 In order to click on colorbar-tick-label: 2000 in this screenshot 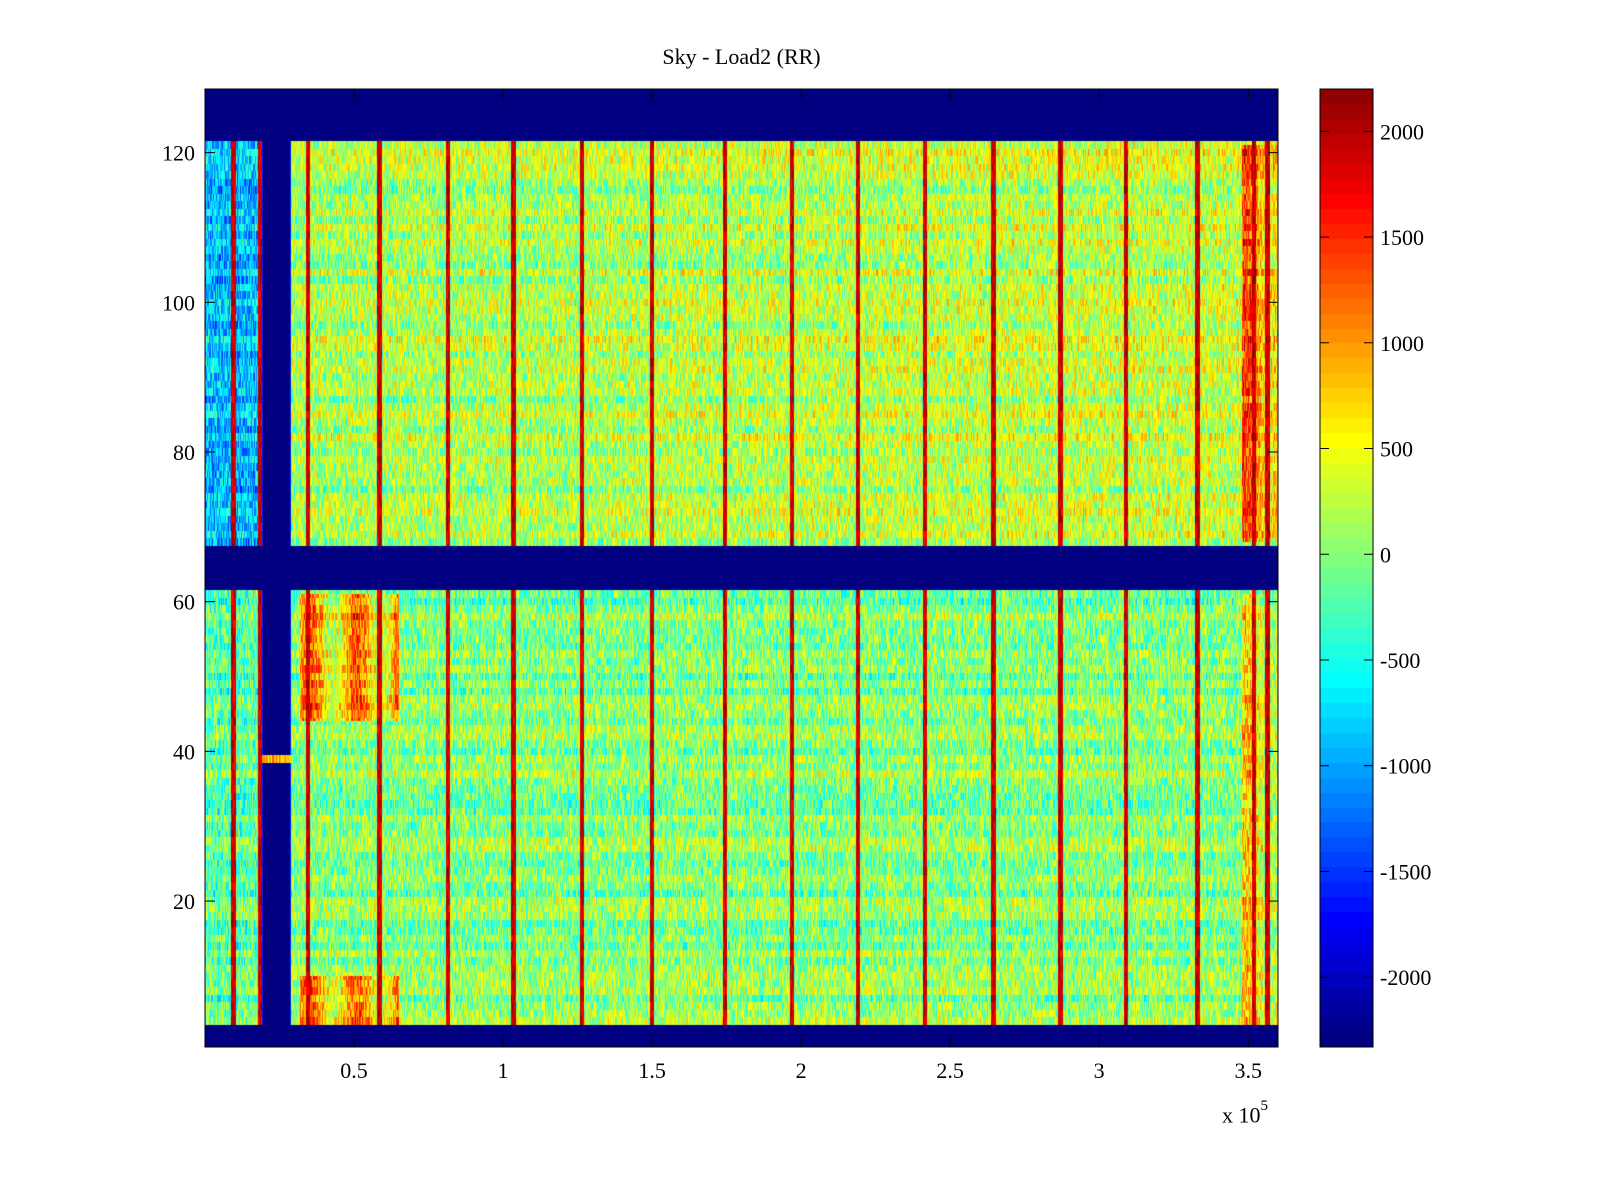, I will do `click(1402, 131)`.